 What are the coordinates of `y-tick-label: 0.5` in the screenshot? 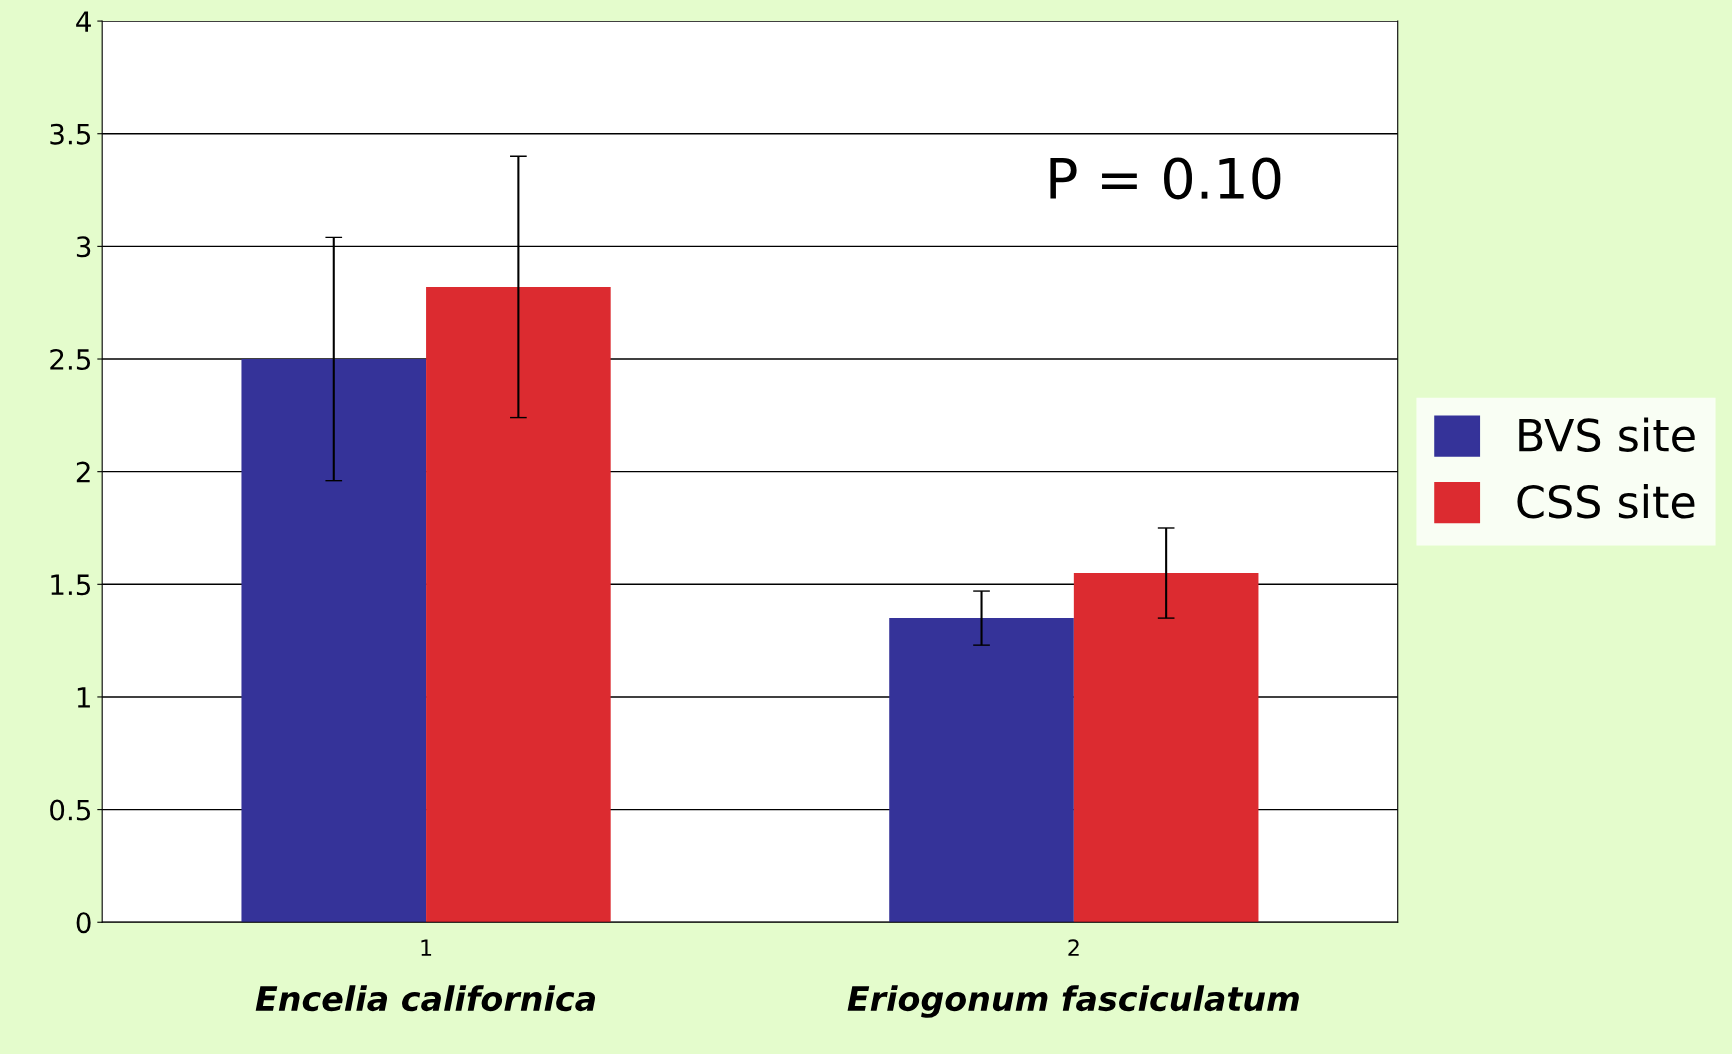 It's located at (70, 810).